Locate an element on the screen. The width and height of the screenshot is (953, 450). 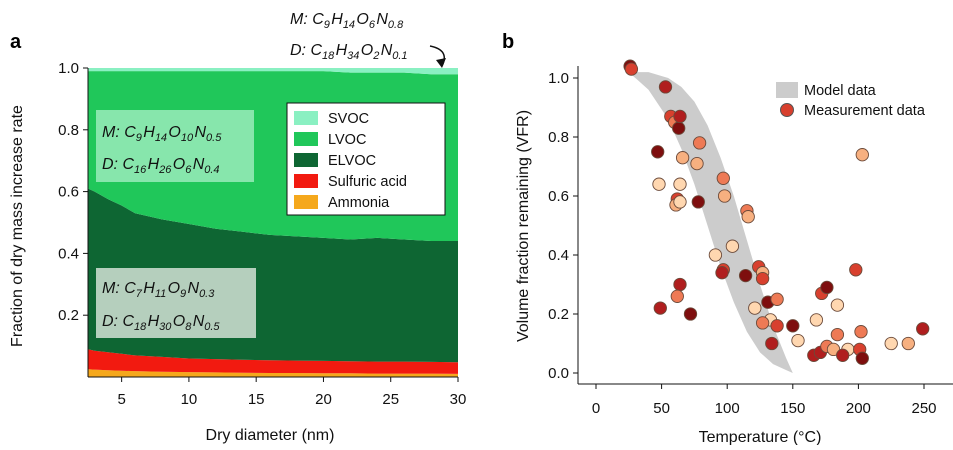
y-tick-label-a: 0.4 is located at coordinates (68, 253).